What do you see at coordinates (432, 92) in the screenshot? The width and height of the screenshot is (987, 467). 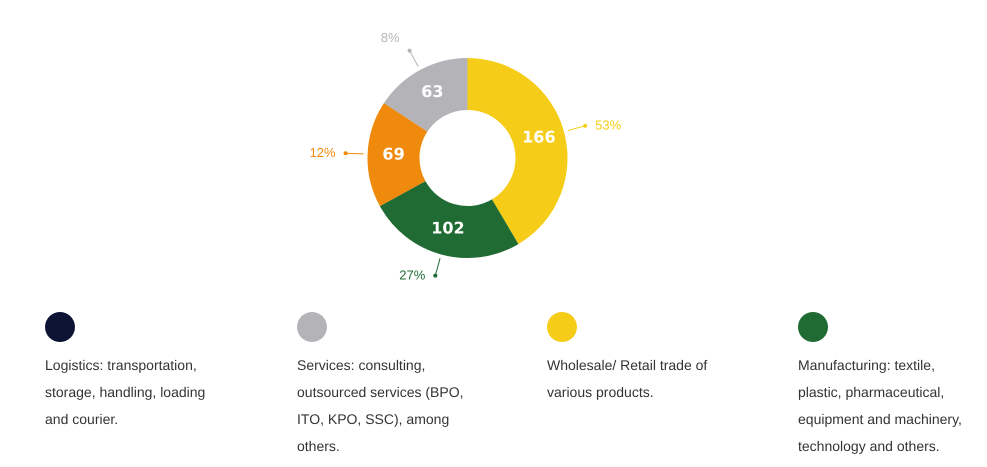 I see `data-label: 63` at bounding box center [432, 92].